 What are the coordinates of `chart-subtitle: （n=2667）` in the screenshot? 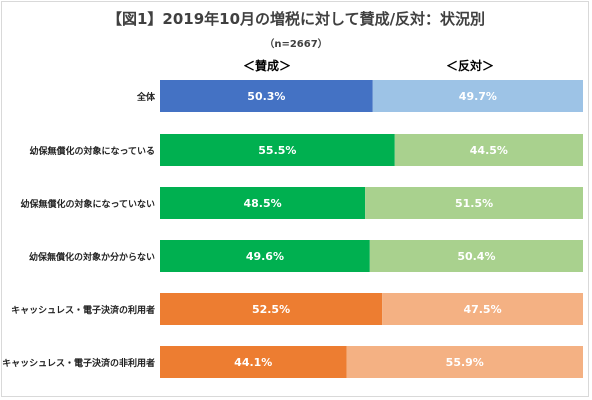 It's located at (296, 44).